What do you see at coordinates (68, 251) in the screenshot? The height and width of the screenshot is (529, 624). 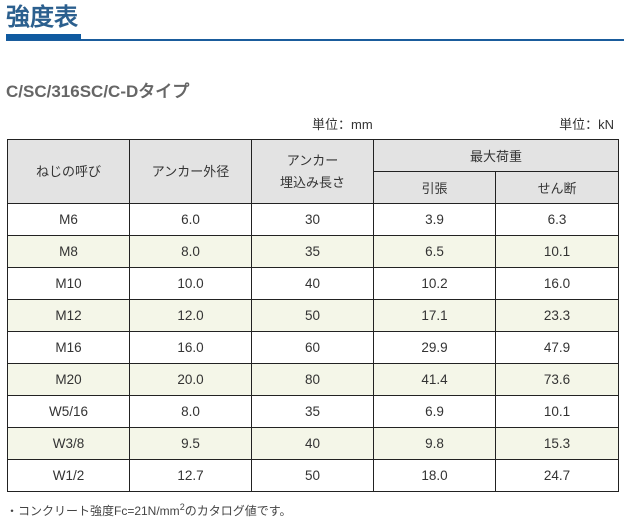 I see `cell-screw: M8` at bounding box center [68, 251].